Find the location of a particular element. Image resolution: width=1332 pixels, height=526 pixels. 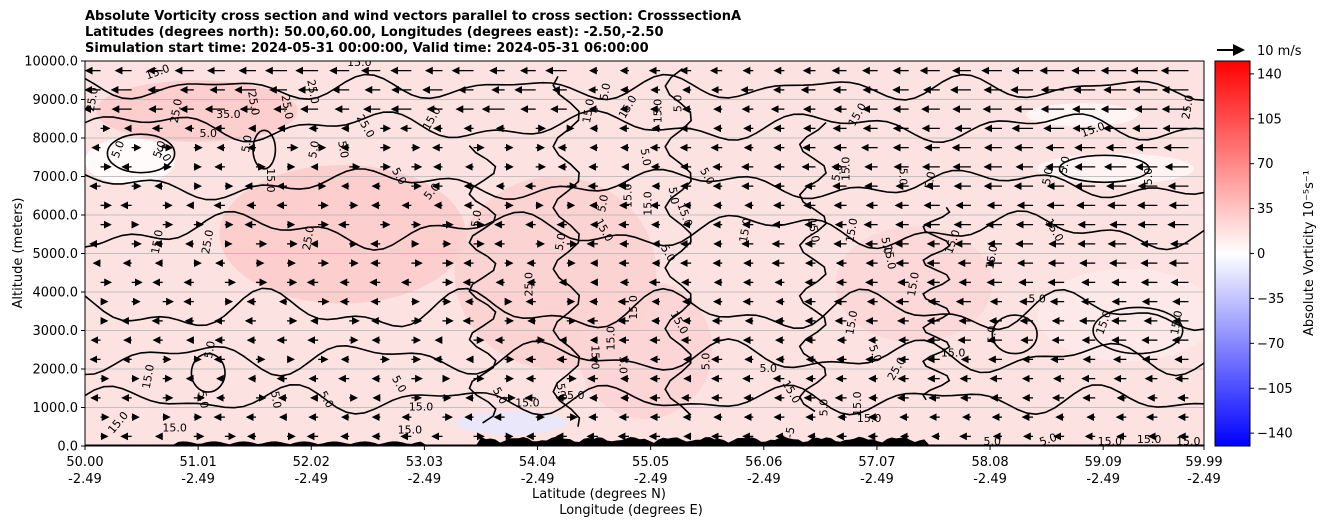

y-tick-label: 6000.0 is located at coordinates (56, 216).